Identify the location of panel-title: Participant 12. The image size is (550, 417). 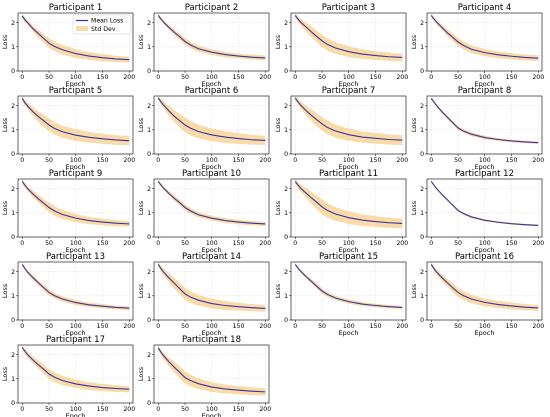
(484, 174).